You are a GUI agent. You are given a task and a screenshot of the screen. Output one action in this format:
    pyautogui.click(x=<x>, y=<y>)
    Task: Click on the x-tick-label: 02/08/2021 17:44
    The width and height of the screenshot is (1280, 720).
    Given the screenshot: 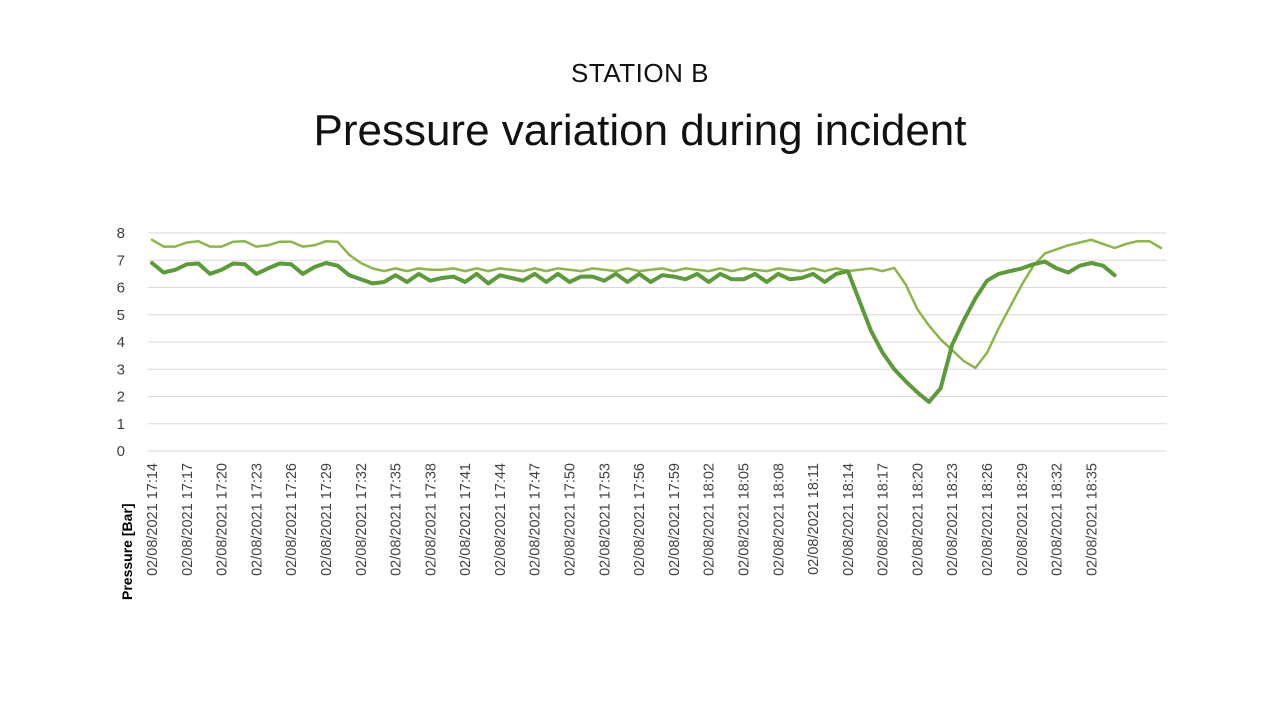 What is the action you would take?
    pyautogui.click(x=501, y=519)
    